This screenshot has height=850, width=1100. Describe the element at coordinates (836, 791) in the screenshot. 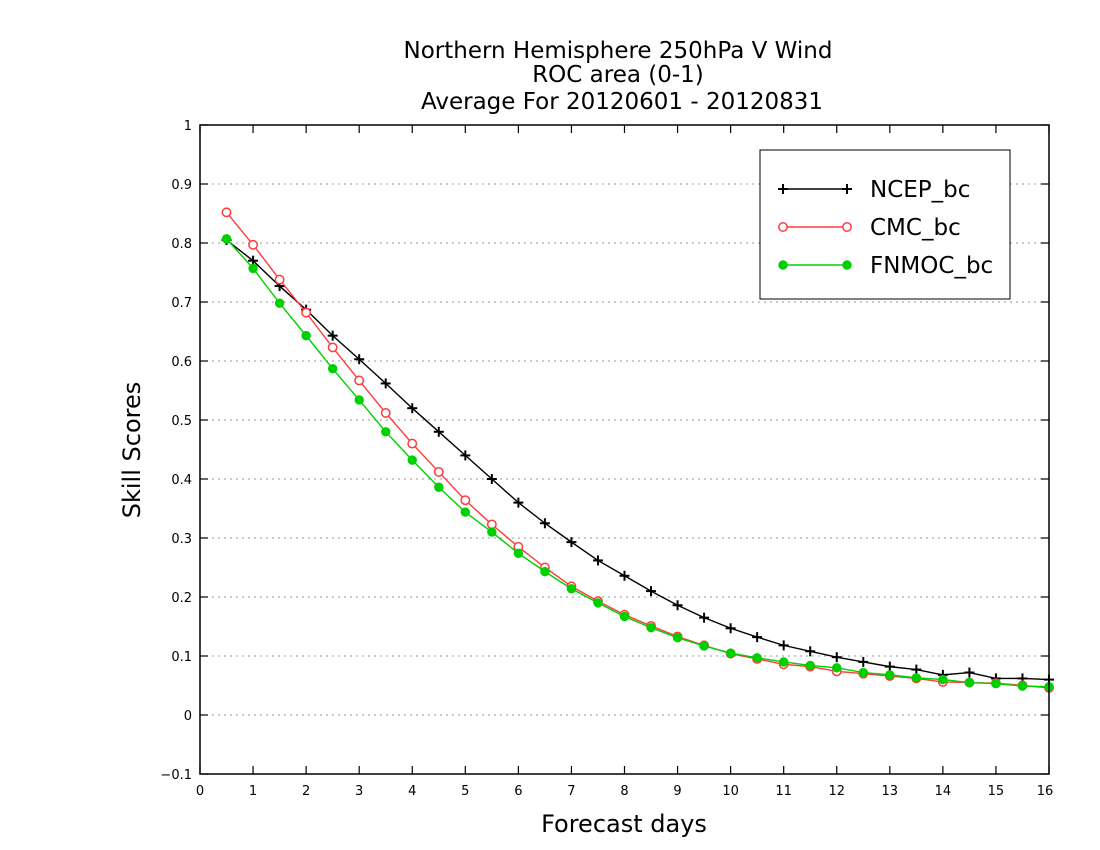

I see `x-tick-label: 12` at that location.